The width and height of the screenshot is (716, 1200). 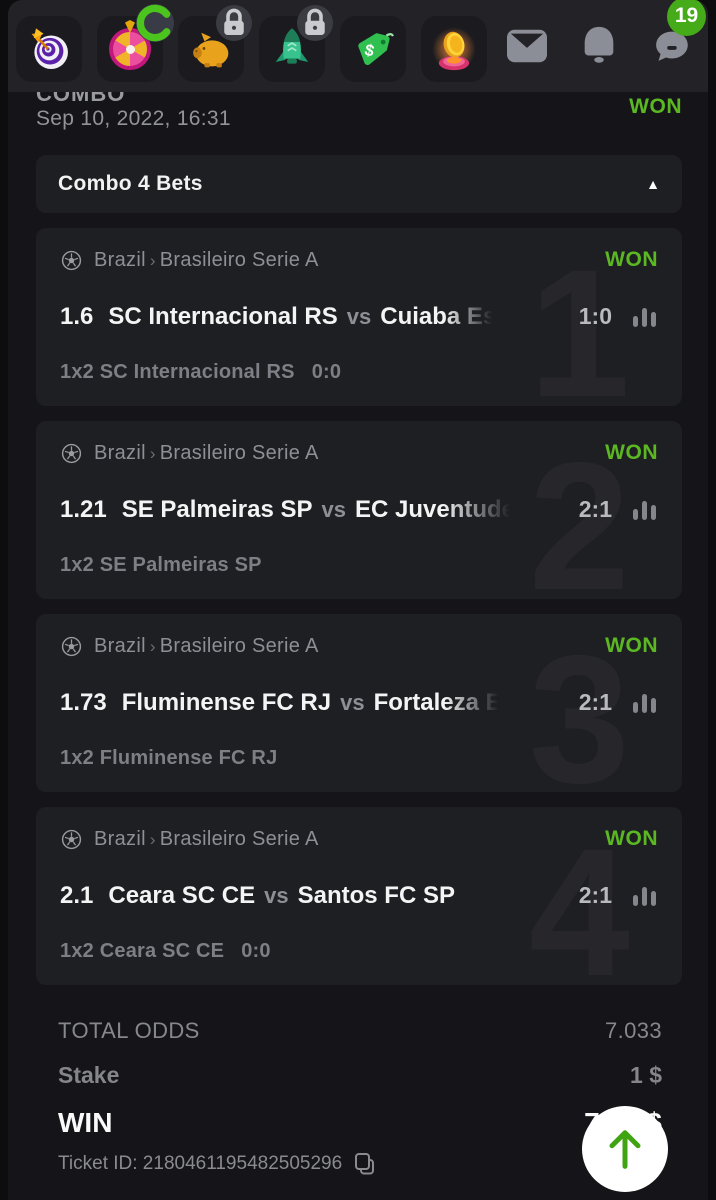 I want to click on bet-pick: 1x2 Ceara SC CE, so click(x=142, y=951).